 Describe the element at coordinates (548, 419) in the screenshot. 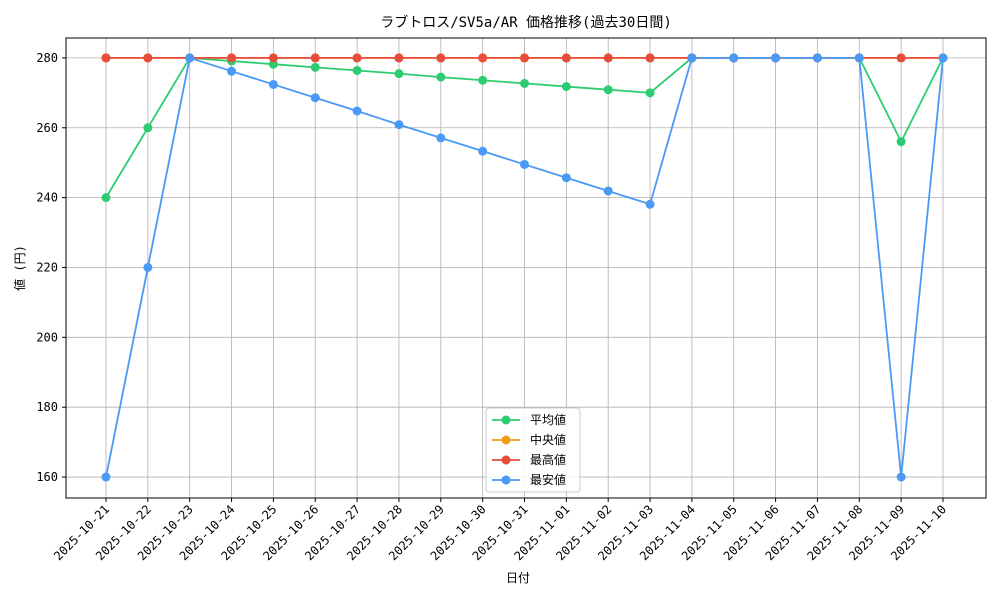

I see `legend-label: 平均値` at that location.